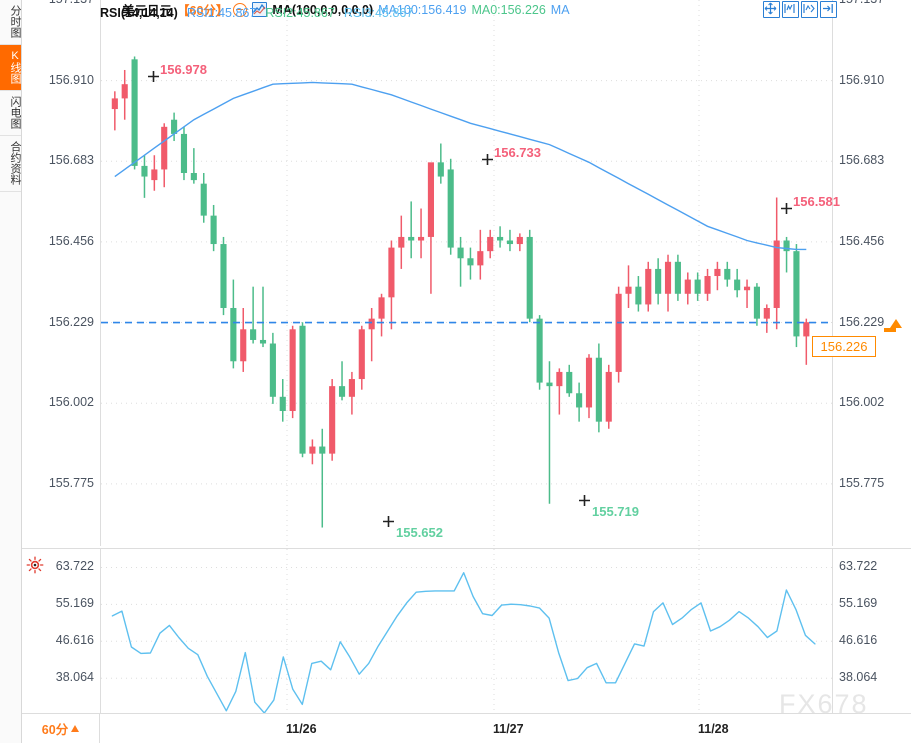 The image size is (911, 743). I want to click on crosshair-marker, so click(487, 159).